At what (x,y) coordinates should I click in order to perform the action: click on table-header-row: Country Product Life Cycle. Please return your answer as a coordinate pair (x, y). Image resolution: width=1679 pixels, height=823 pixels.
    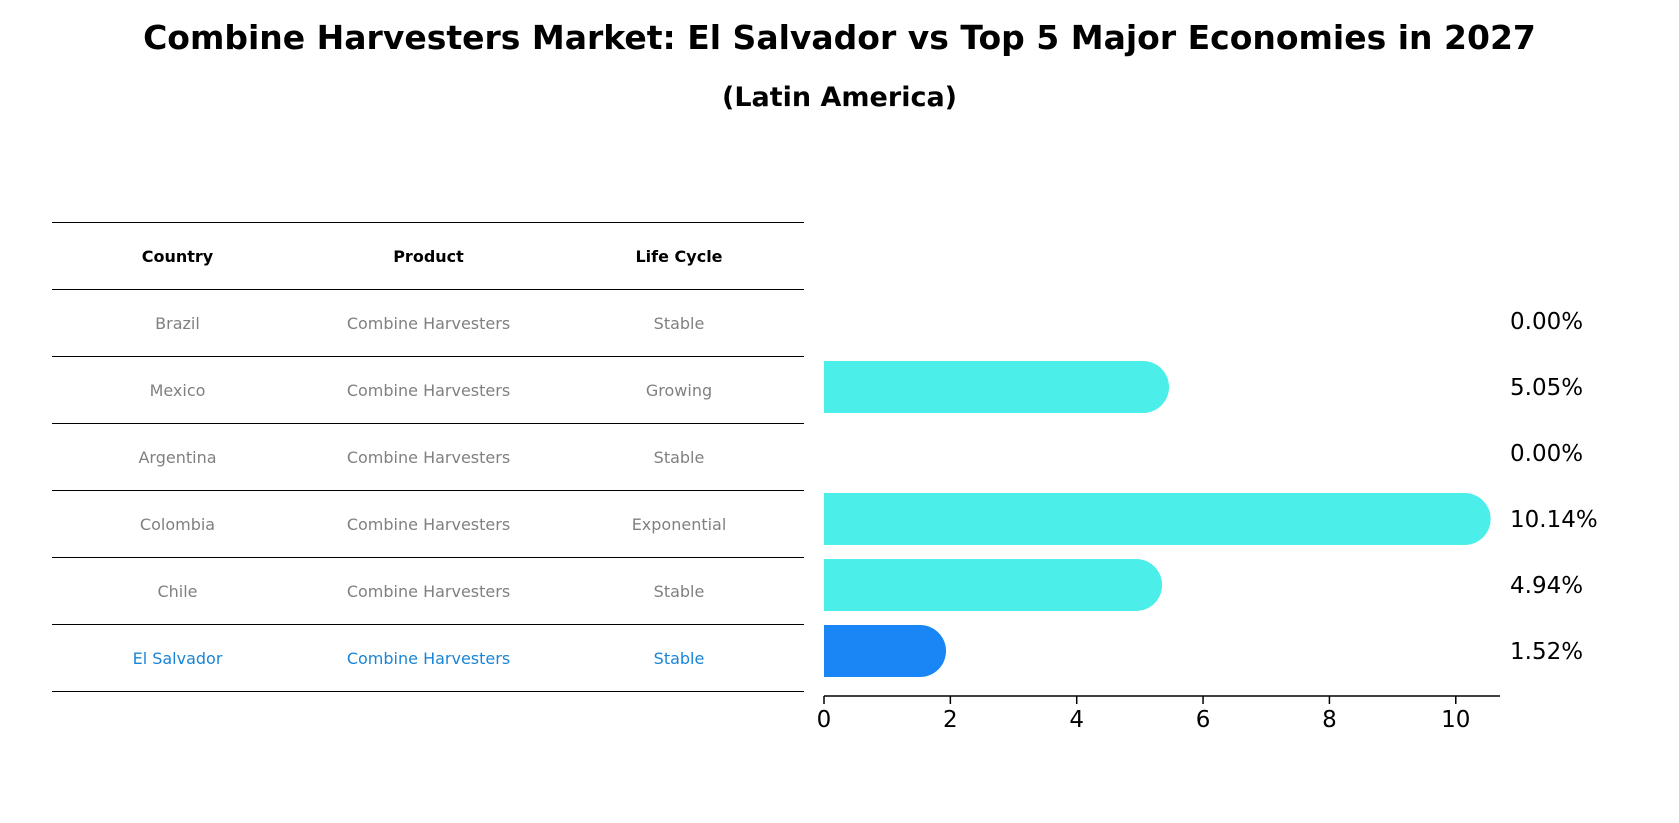
    Looking at the image, I should click on (428, 255).